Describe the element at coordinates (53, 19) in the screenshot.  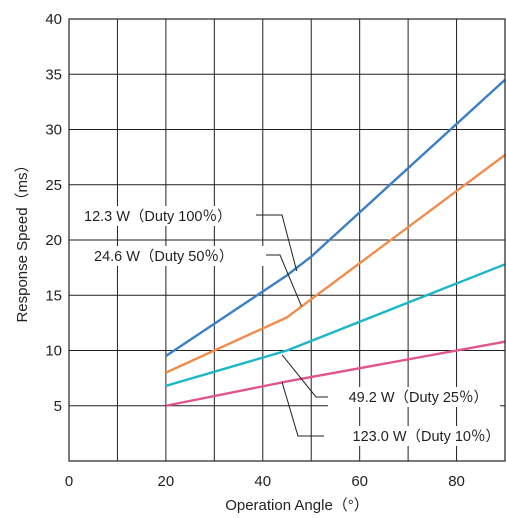
I see `y-tick-label: 40` at that location.